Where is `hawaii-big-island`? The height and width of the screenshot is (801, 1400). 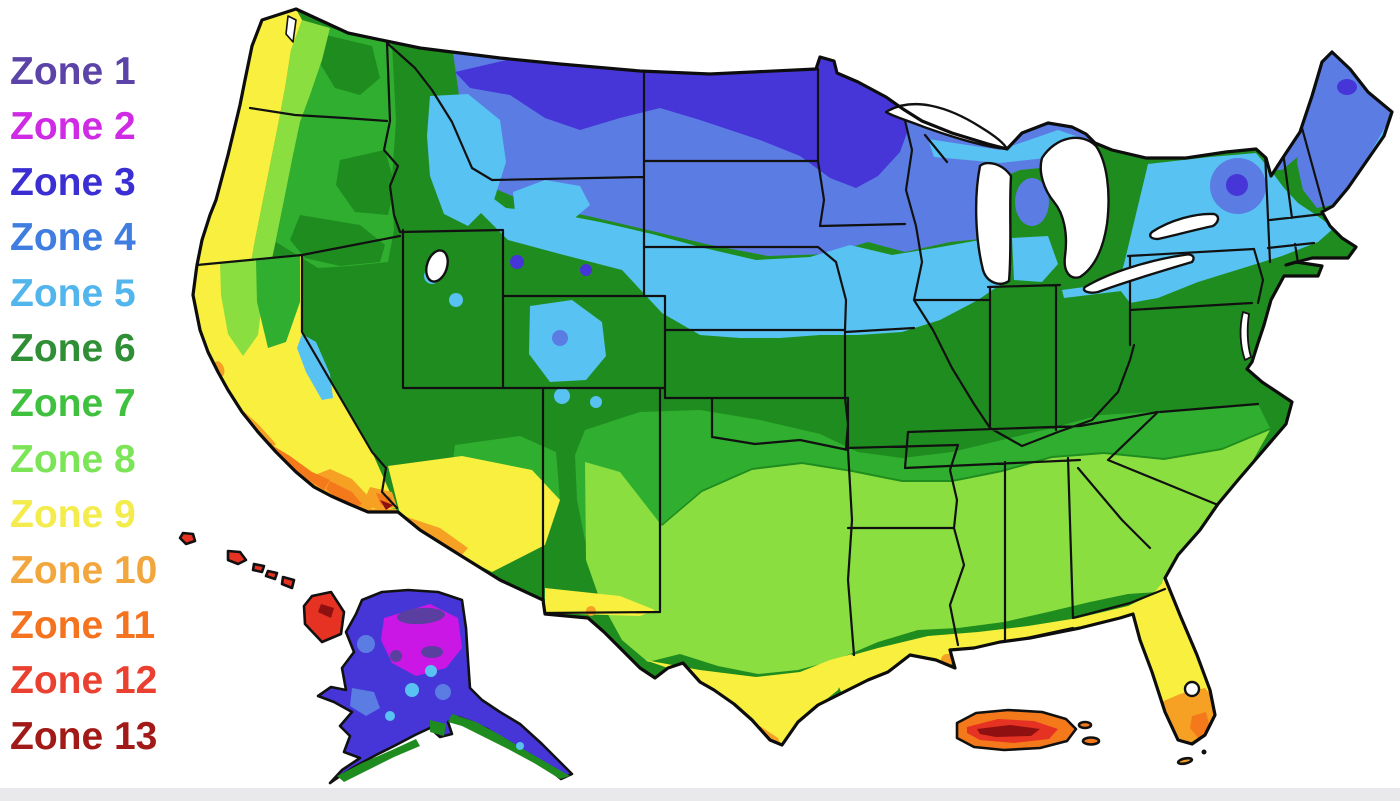 hawaii-big-island is located at coordinates (324, 617).